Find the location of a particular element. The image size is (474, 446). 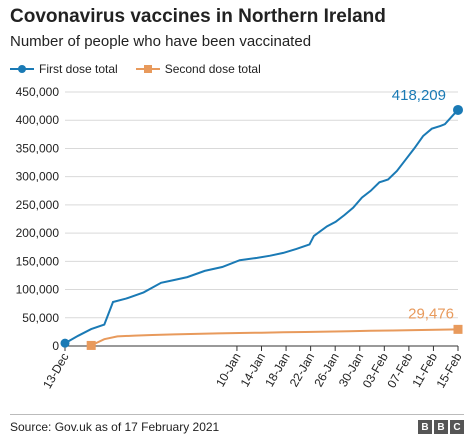

y-tick-label: 350,000 is located at coordinates (38, 148).